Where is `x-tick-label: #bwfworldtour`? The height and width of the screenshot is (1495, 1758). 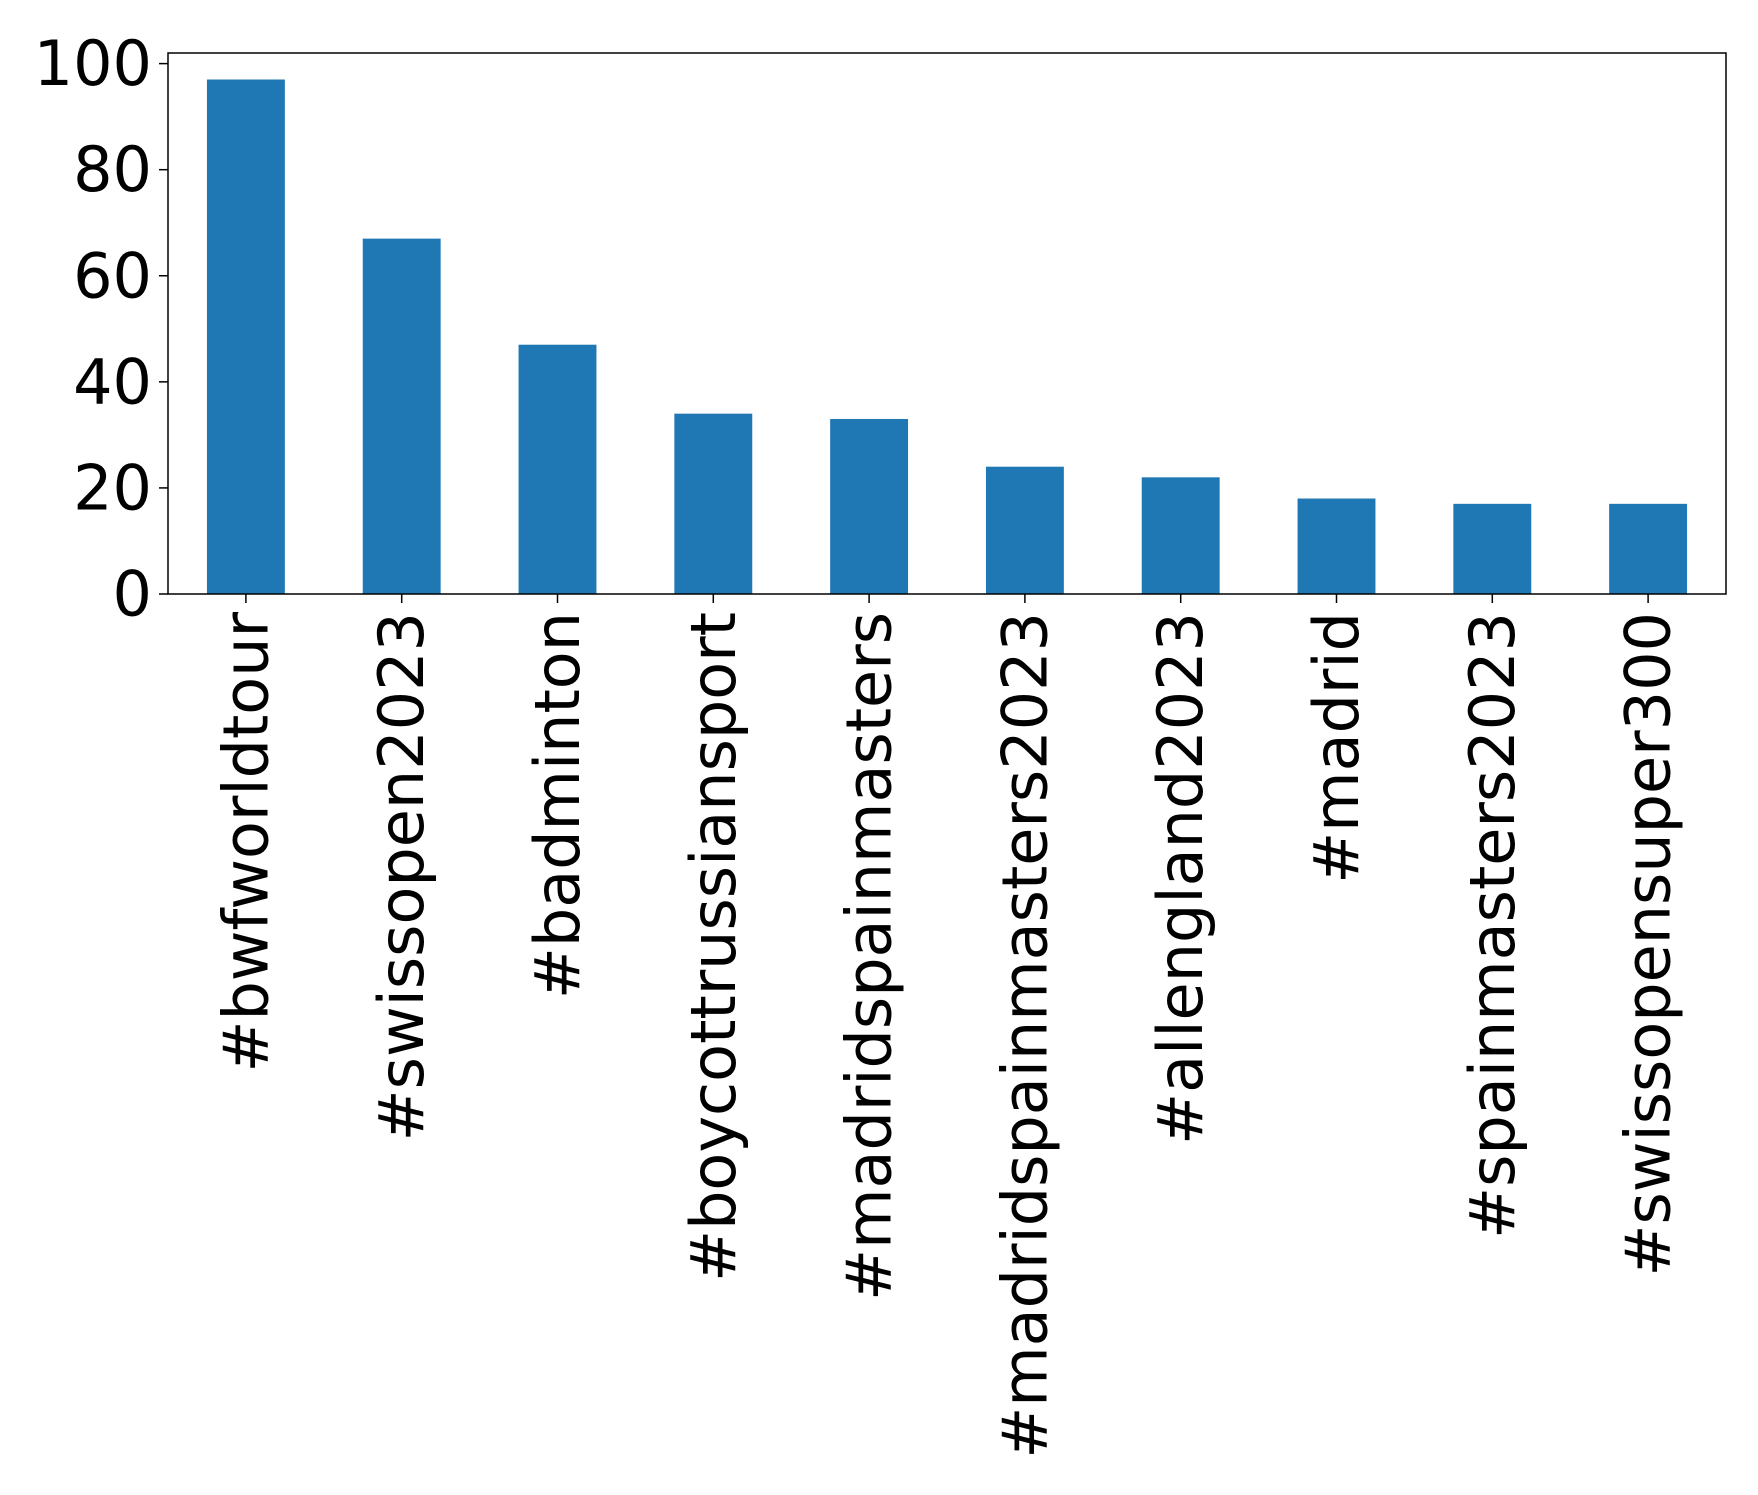 x-tick-label: #bwfworldtour is located at coordinates (245, 842).